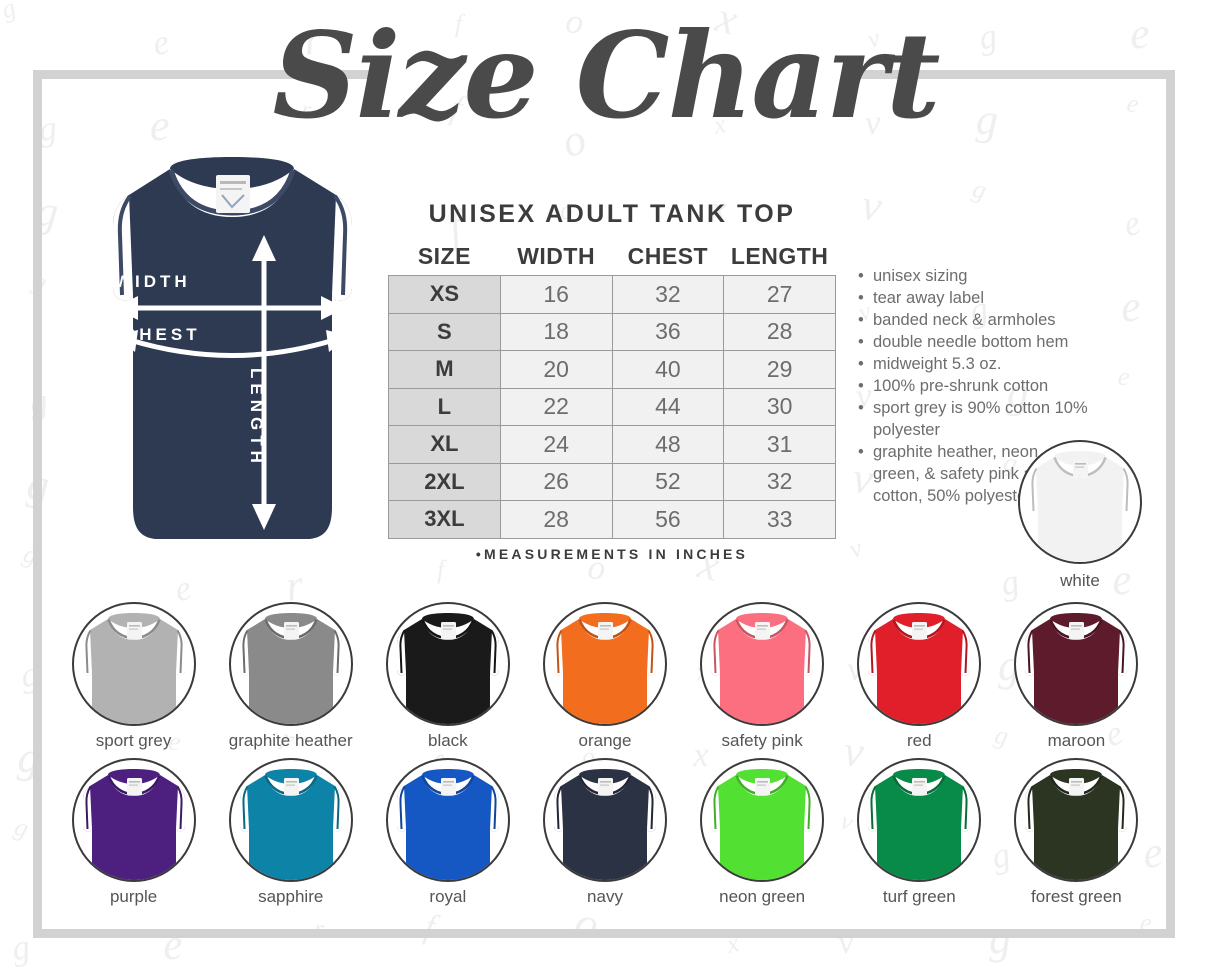 The width and height of the screenshot is (1211, 969). I want to click on cell-length: 31, so click(779, 444).